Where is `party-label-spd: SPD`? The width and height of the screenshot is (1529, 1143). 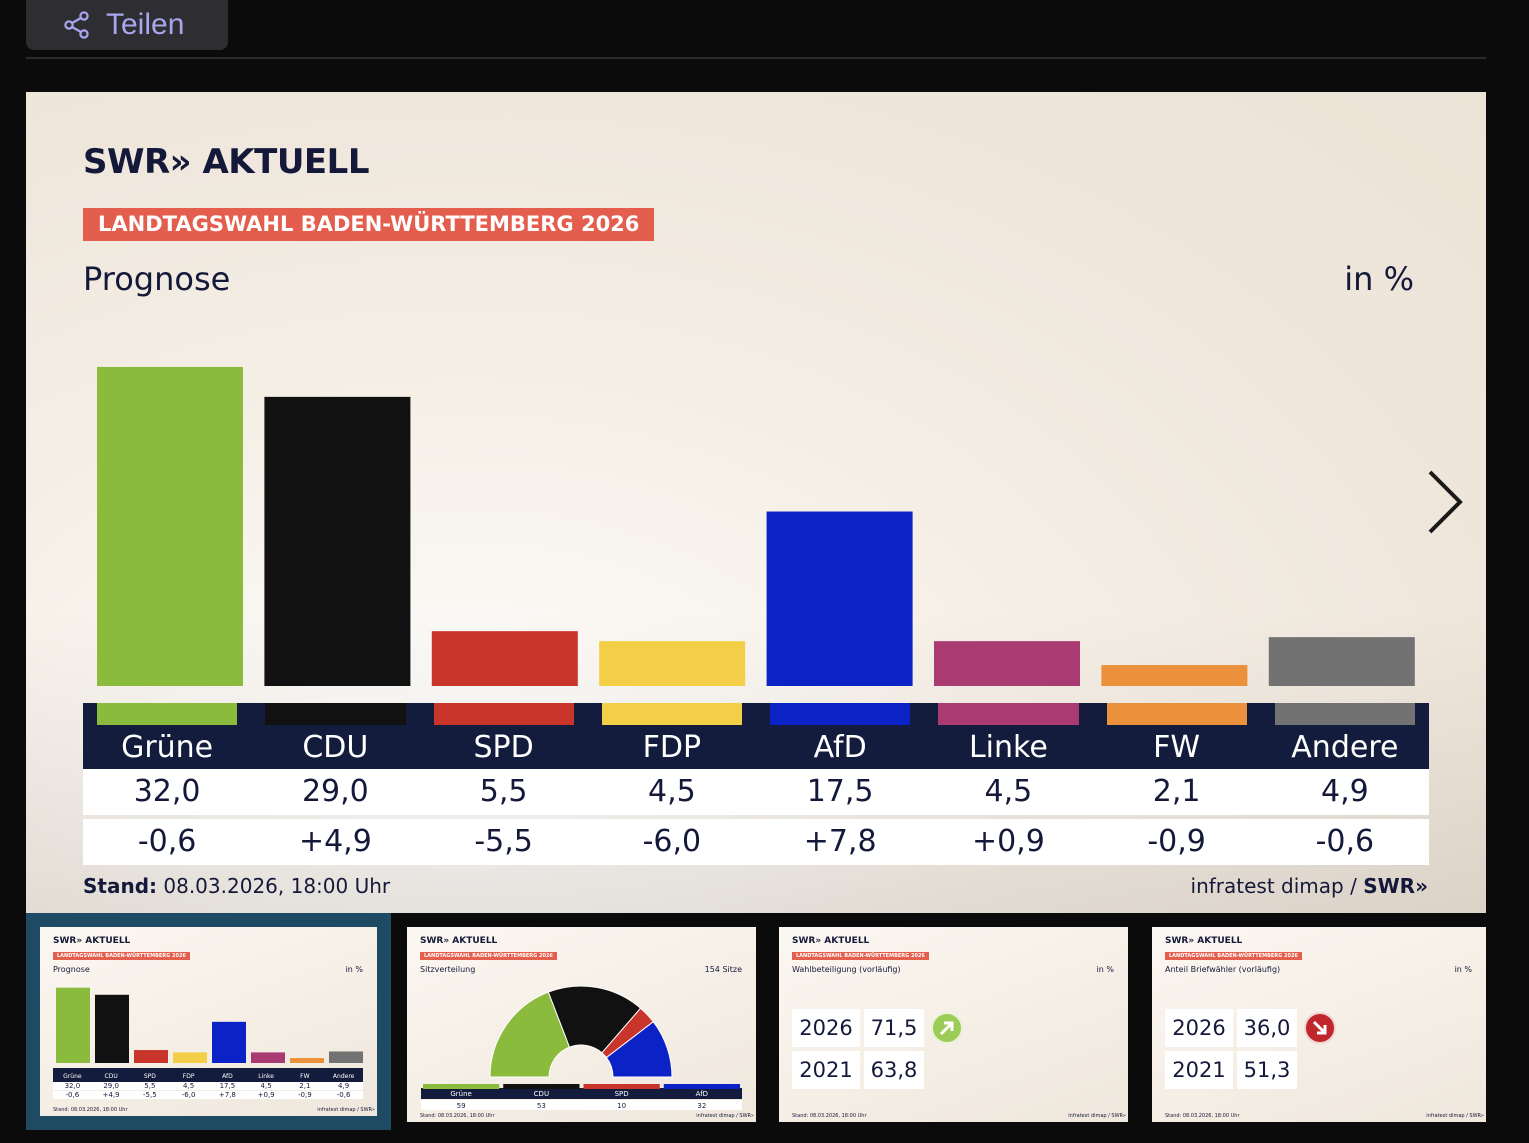
party-label-spd: SPD is located at coordinates (504, 736).